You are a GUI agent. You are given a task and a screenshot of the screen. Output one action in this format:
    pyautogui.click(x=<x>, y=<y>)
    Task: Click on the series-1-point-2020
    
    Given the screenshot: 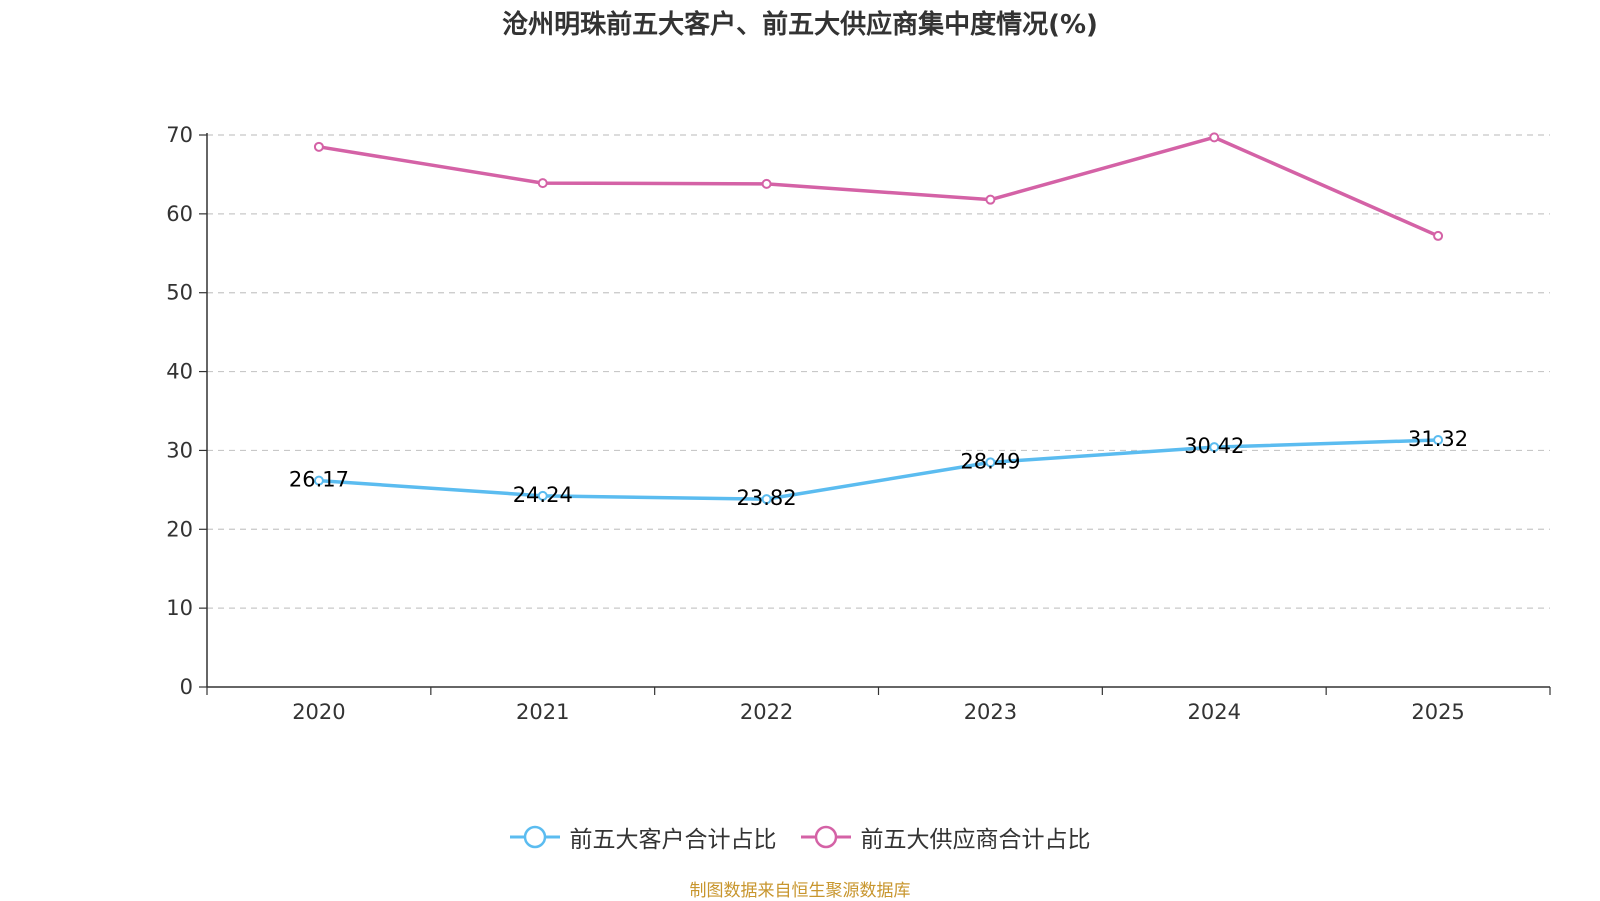 What is the action you would take?
    pyautogui.click(x=318, y=146)
    